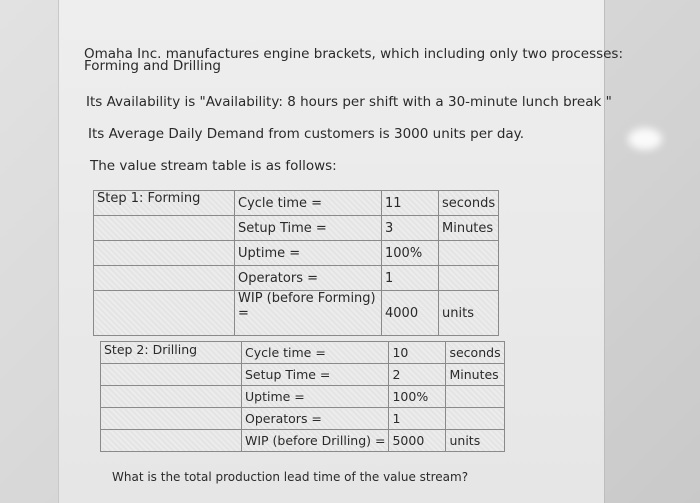 The width and height of the screenshot is (700, 503). Describe the element at coordinates (645, 139) in the screenshot. I see `screen-glare` at that location.